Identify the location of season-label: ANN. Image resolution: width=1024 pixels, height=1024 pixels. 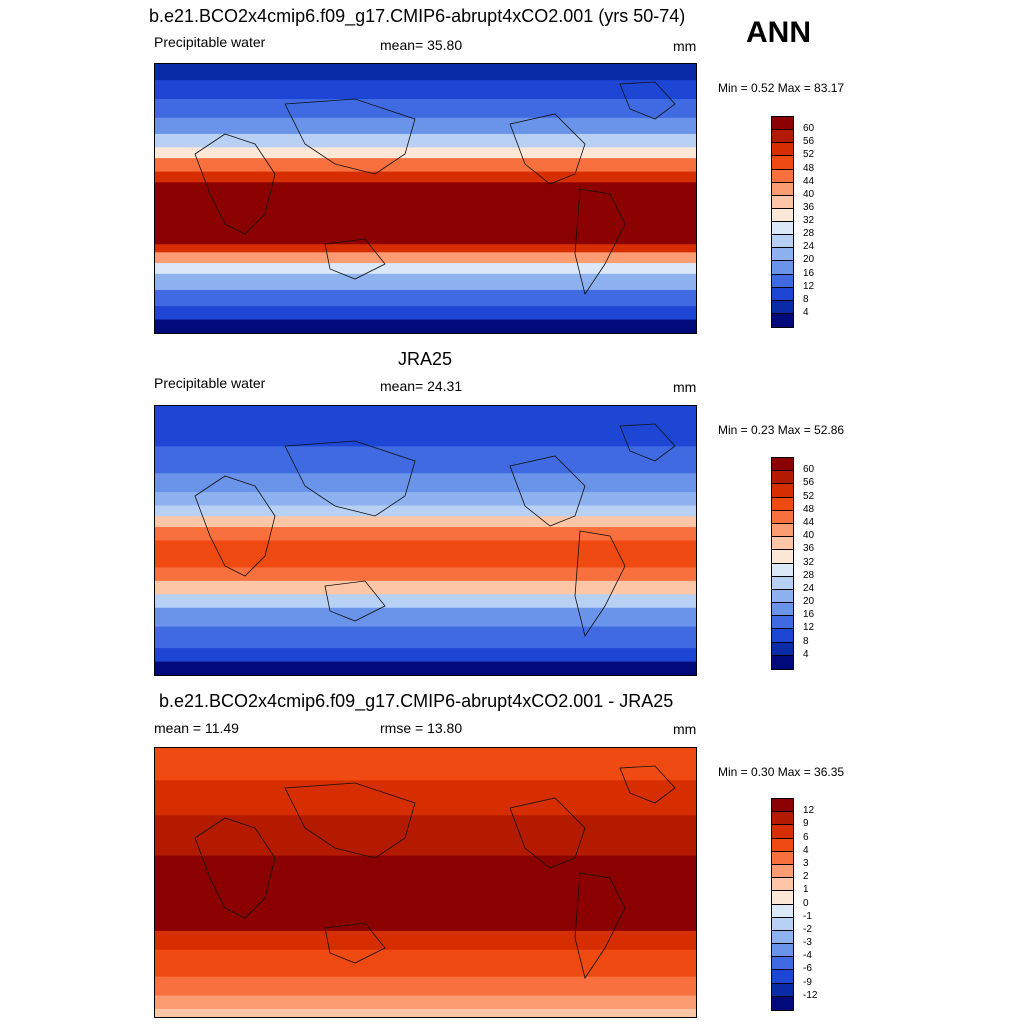
(778, 32).